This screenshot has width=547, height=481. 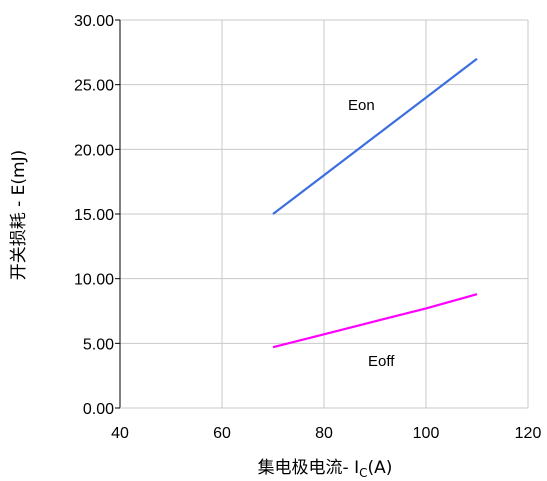 What do you see at coordinates (120, 433) in the screenshot?
I see `x-tick-label-40: 40` at bounding box center [120, 433].